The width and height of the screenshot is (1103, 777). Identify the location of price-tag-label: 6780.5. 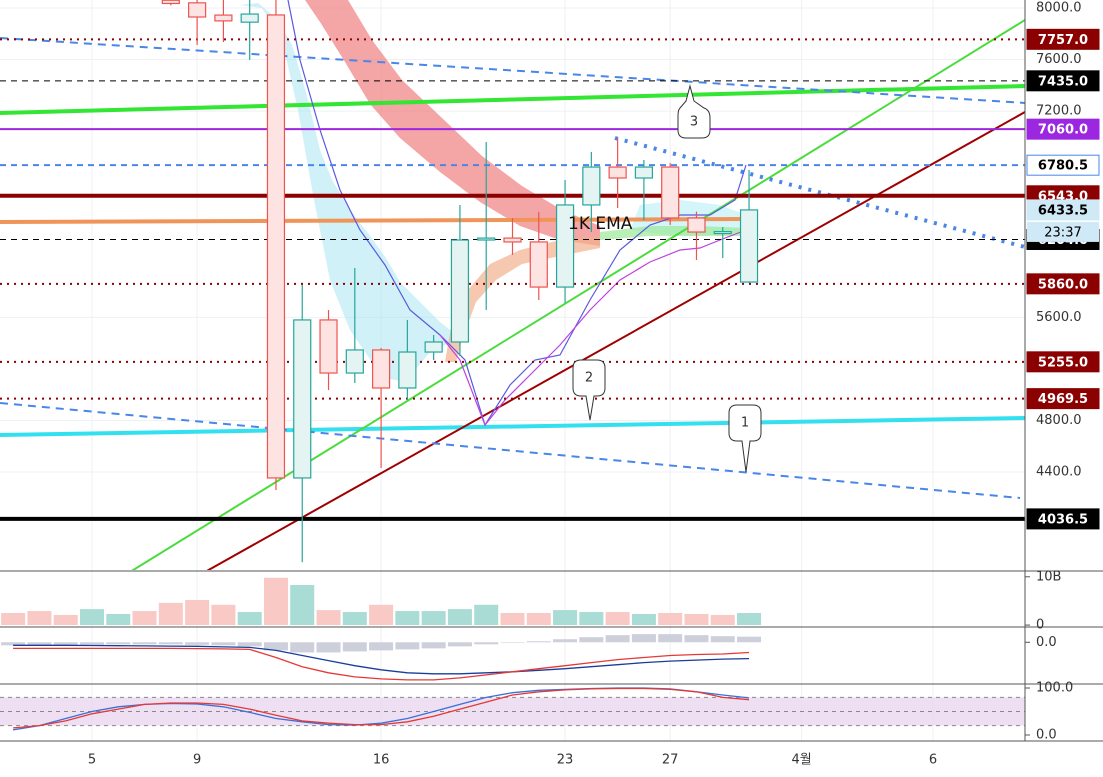
(1063, 166).